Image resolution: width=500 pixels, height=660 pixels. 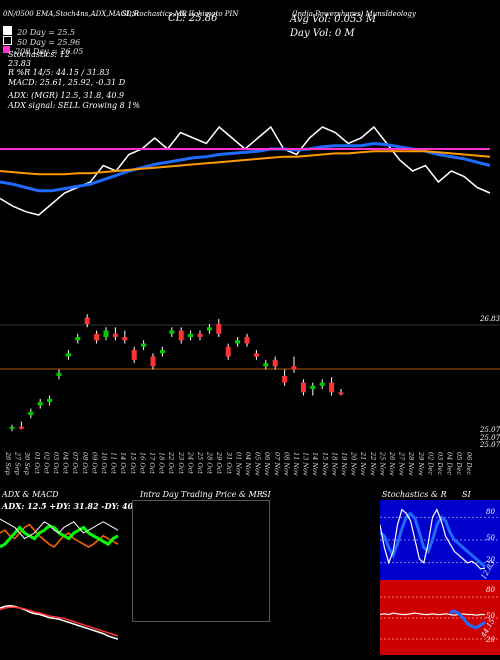 What do you see at coordinates (248, 464) in the screenshot?
I see `date-tick-25: 04 Nov` at bounding box center [248, 464].